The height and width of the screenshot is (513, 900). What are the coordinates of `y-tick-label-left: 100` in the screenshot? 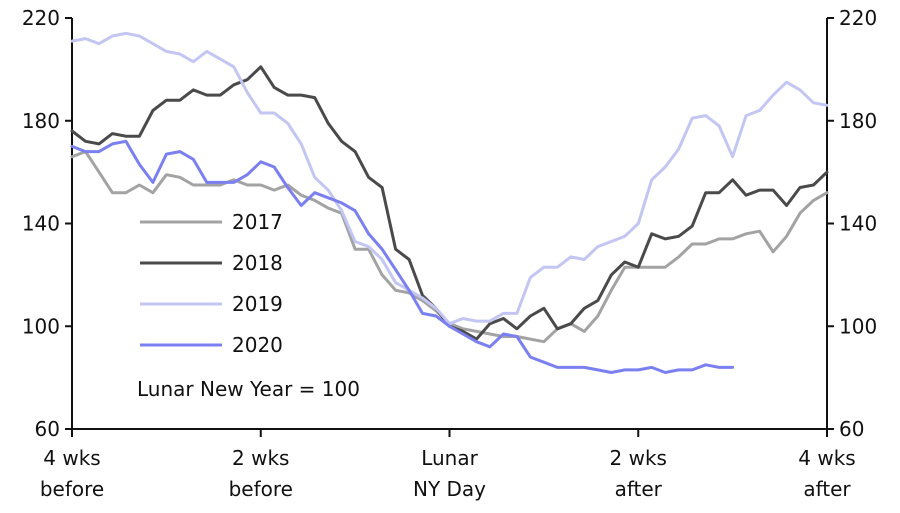 It's located at (41, 326).